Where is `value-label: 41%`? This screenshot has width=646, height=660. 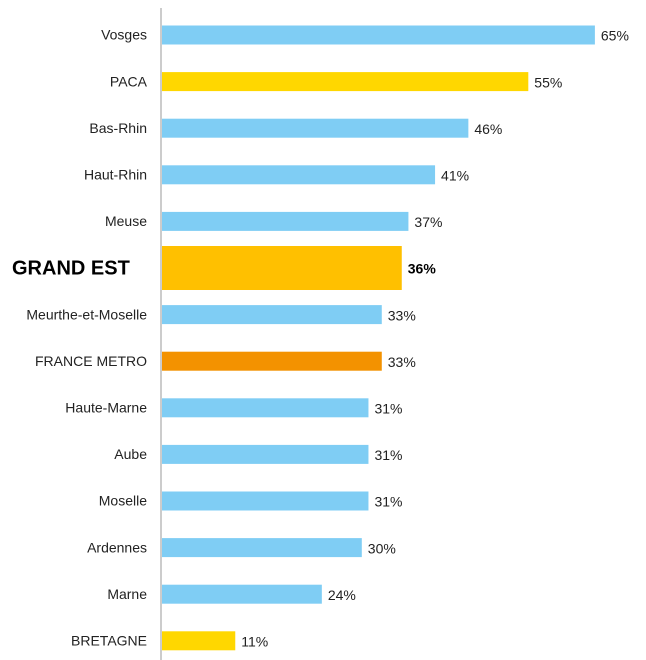
value-label: 41% is located at coordinates (455, 176).